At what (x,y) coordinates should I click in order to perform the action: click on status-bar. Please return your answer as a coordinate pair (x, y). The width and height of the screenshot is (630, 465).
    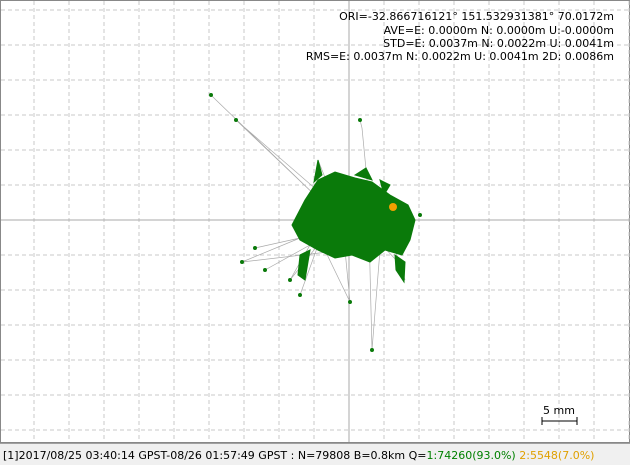
    Looking at the image, I should click on (315, 454).